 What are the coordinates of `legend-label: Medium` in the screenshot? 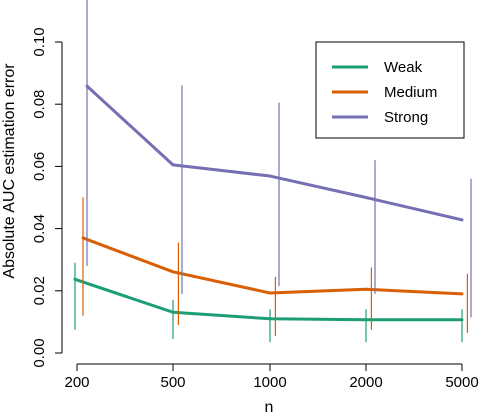 It's located at (410, 92).